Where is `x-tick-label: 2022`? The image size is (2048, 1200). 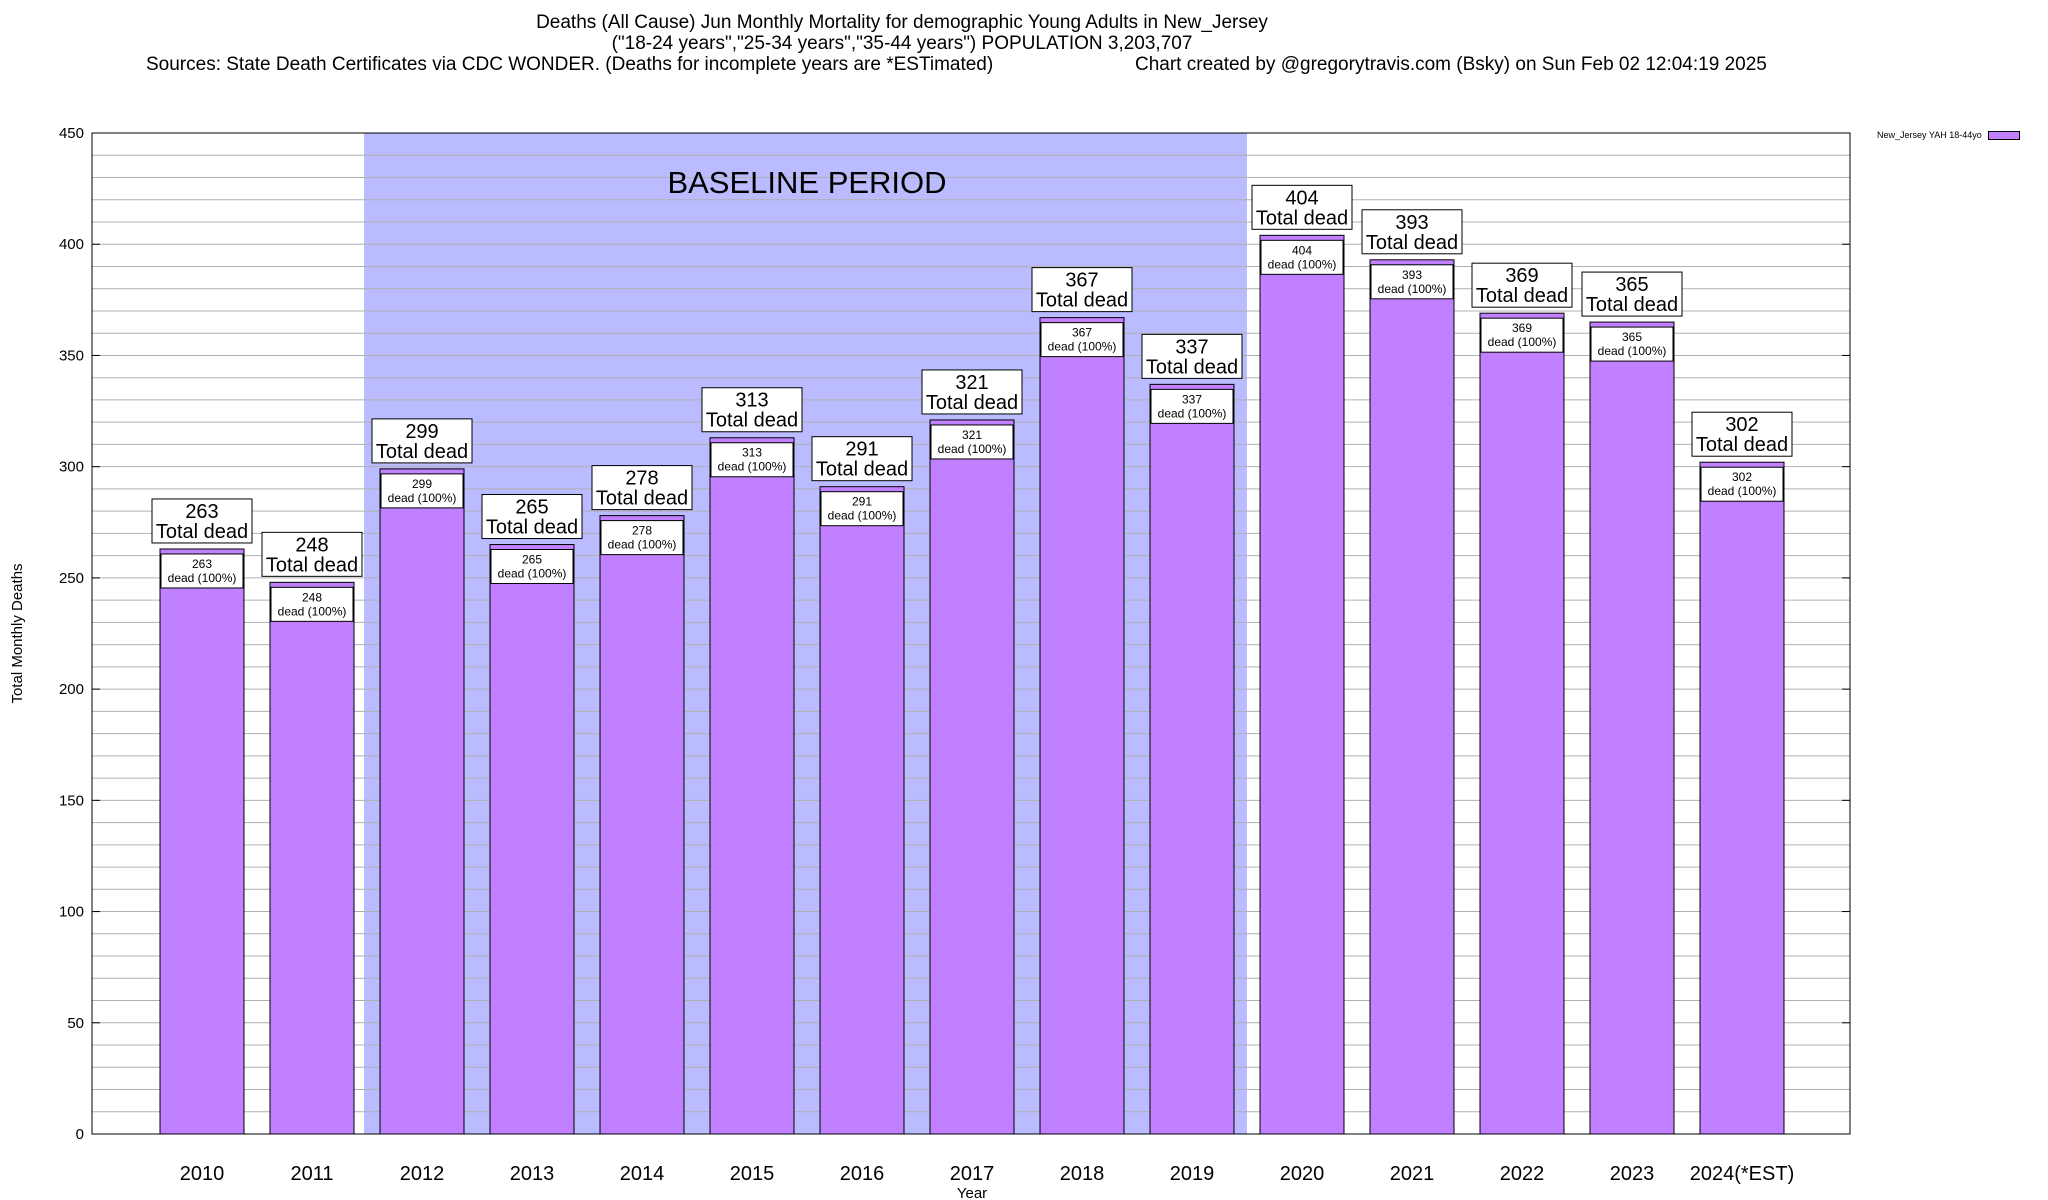
x-tick-label: 2022 is located at coordinates (1522, 1174).